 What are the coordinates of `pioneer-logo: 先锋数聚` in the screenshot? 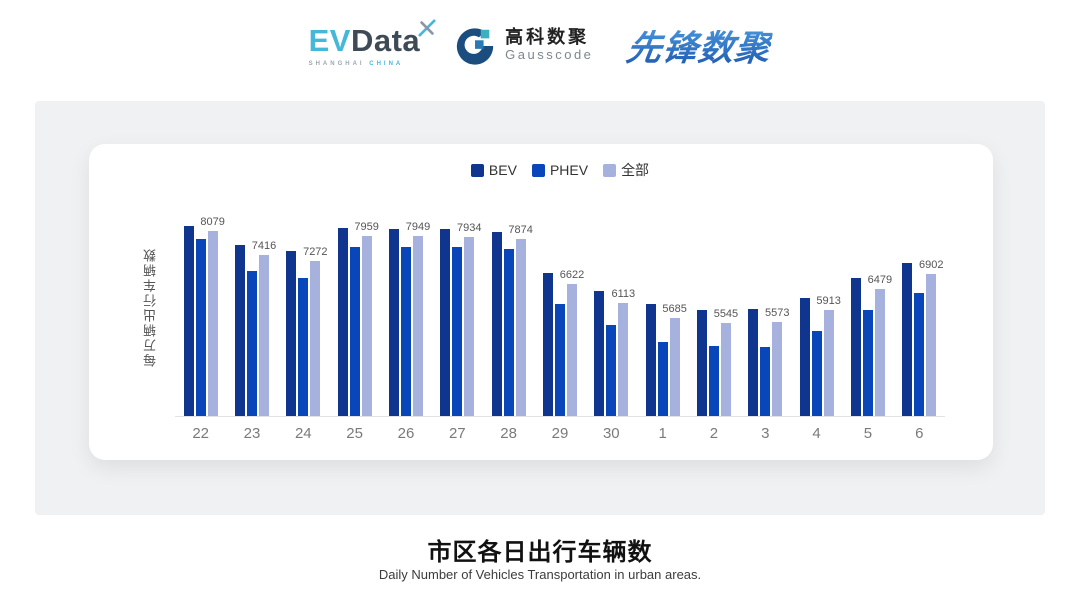 It's located at (699, 45).